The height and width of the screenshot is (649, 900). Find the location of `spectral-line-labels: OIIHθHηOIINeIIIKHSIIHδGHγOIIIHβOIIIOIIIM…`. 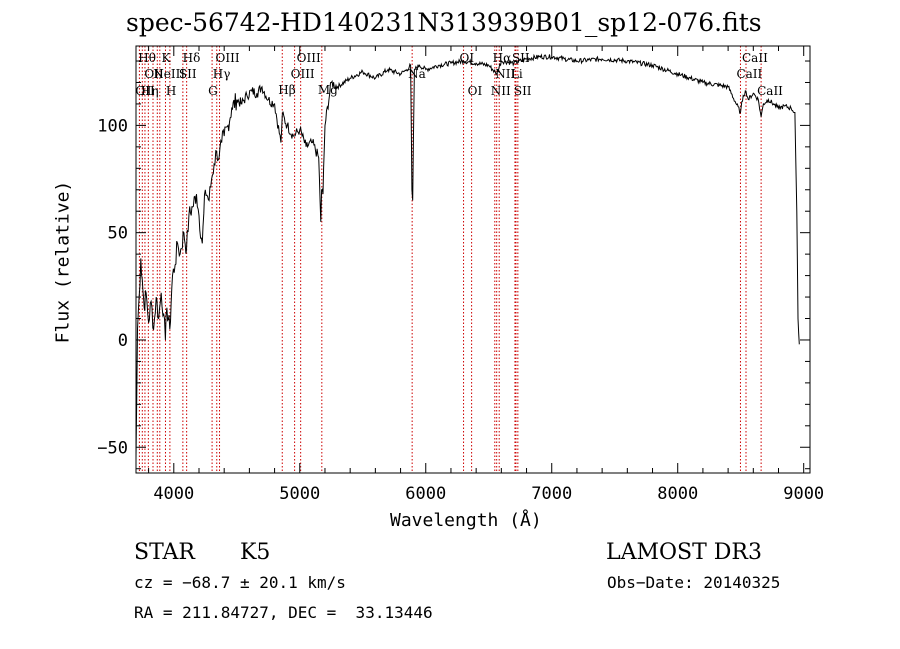

spectral-line-labels: OIIHθHηOIINeIIIKHSIIHδGHγOIIIHβOIIIOIIIM… is located at coordinates (459, 74).